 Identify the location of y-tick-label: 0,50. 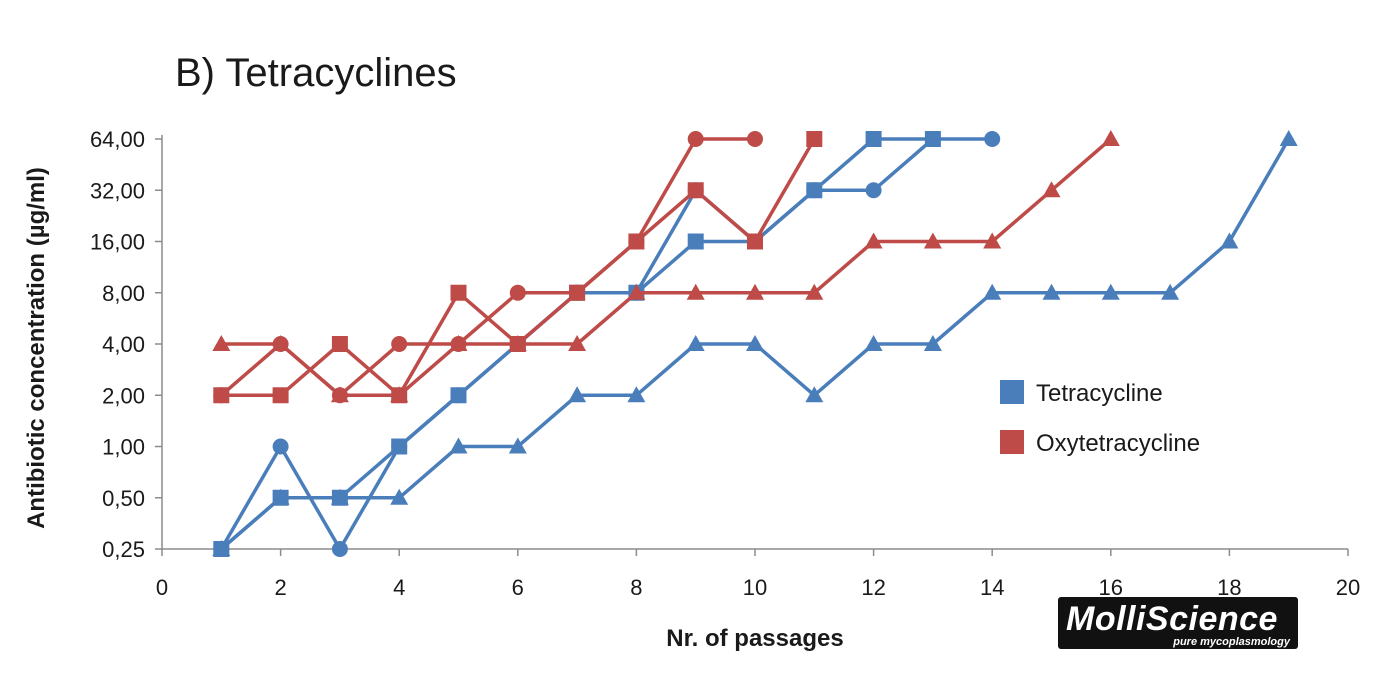
(123, 498).